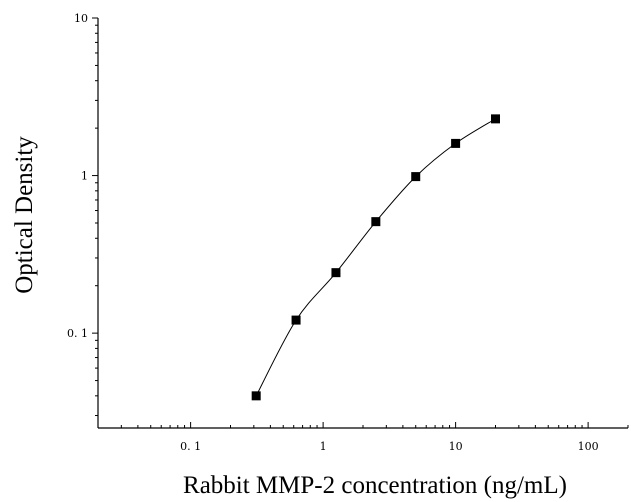  I want to click on x-tick-label: 100, so click(588, 446).